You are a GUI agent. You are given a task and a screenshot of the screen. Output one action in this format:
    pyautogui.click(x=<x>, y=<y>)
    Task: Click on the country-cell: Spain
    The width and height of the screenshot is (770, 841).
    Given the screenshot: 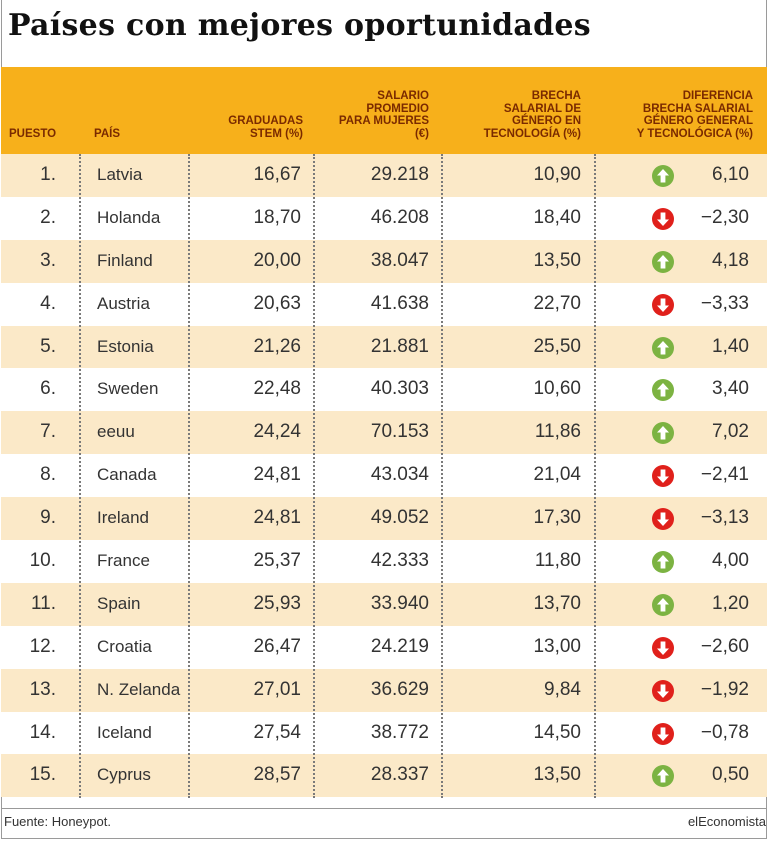 What is the action you would take?
    pyautogui.click(x=119, y=603)
    